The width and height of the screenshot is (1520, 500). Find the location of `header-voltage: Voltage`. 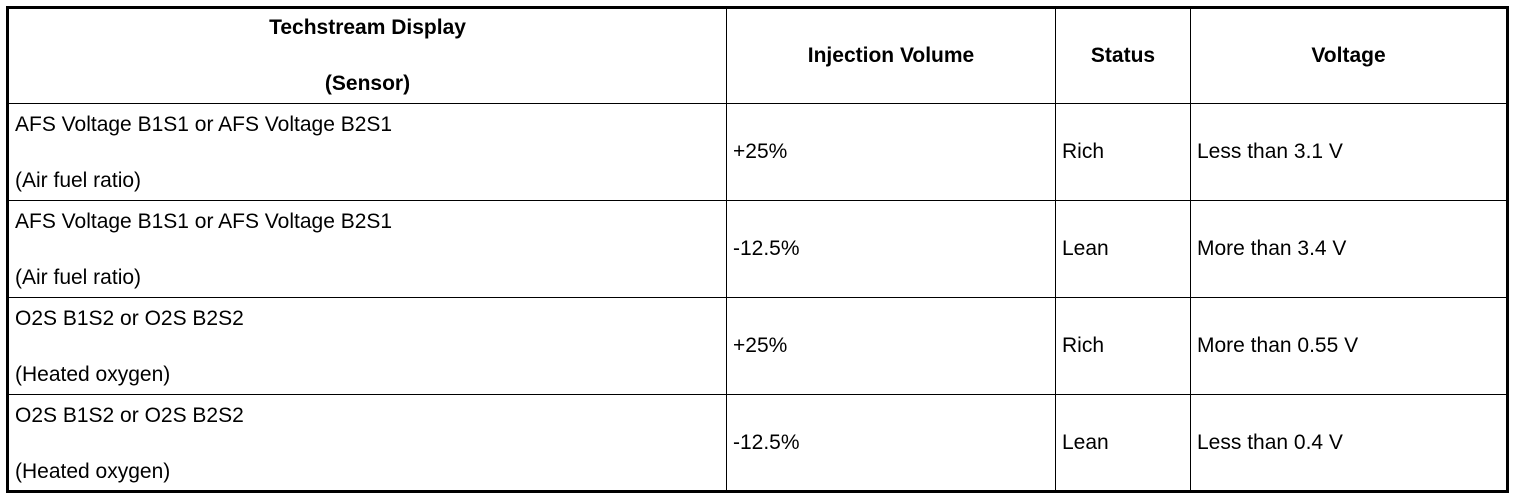

header-voltage: Voltage is located at coordinates (1349, 55).